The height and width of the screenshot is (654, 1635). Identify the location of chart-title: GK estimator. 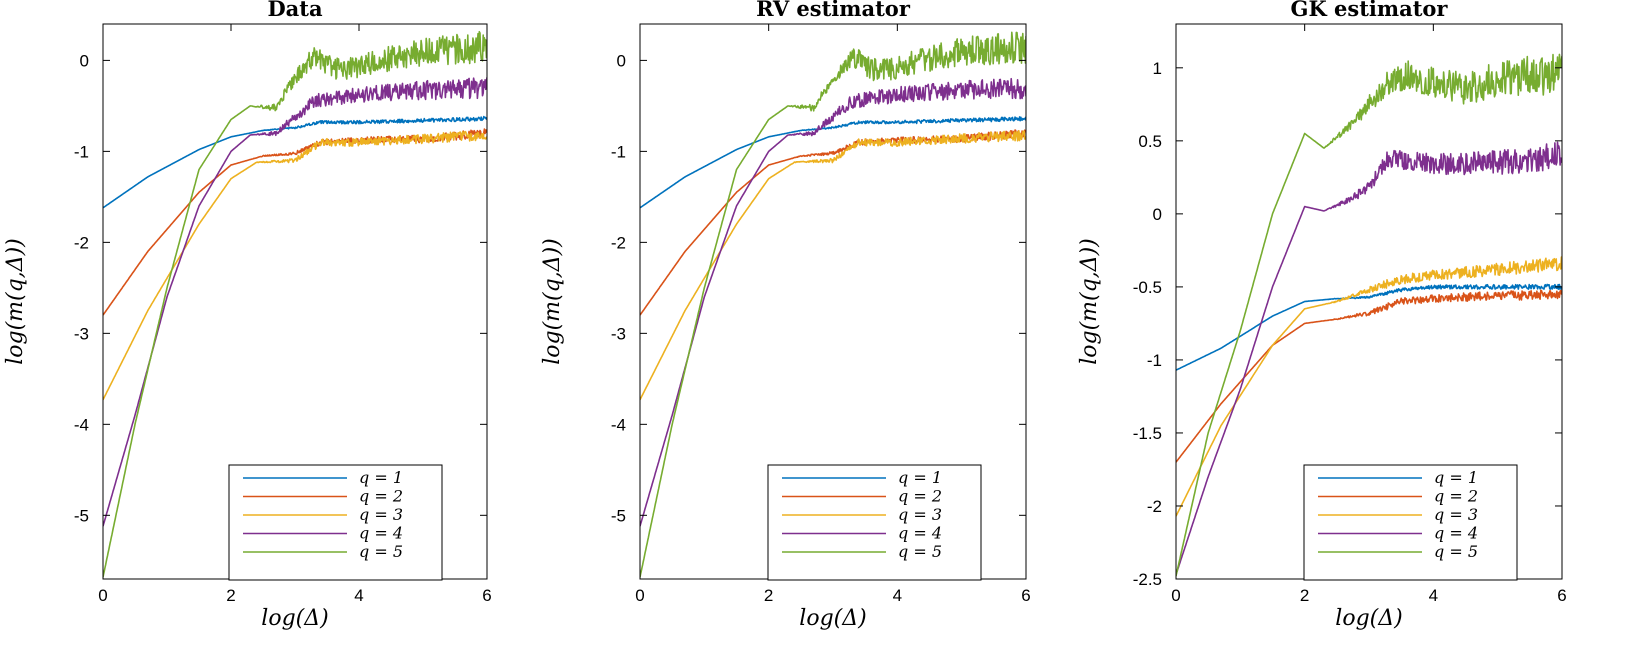
(1370, 10).